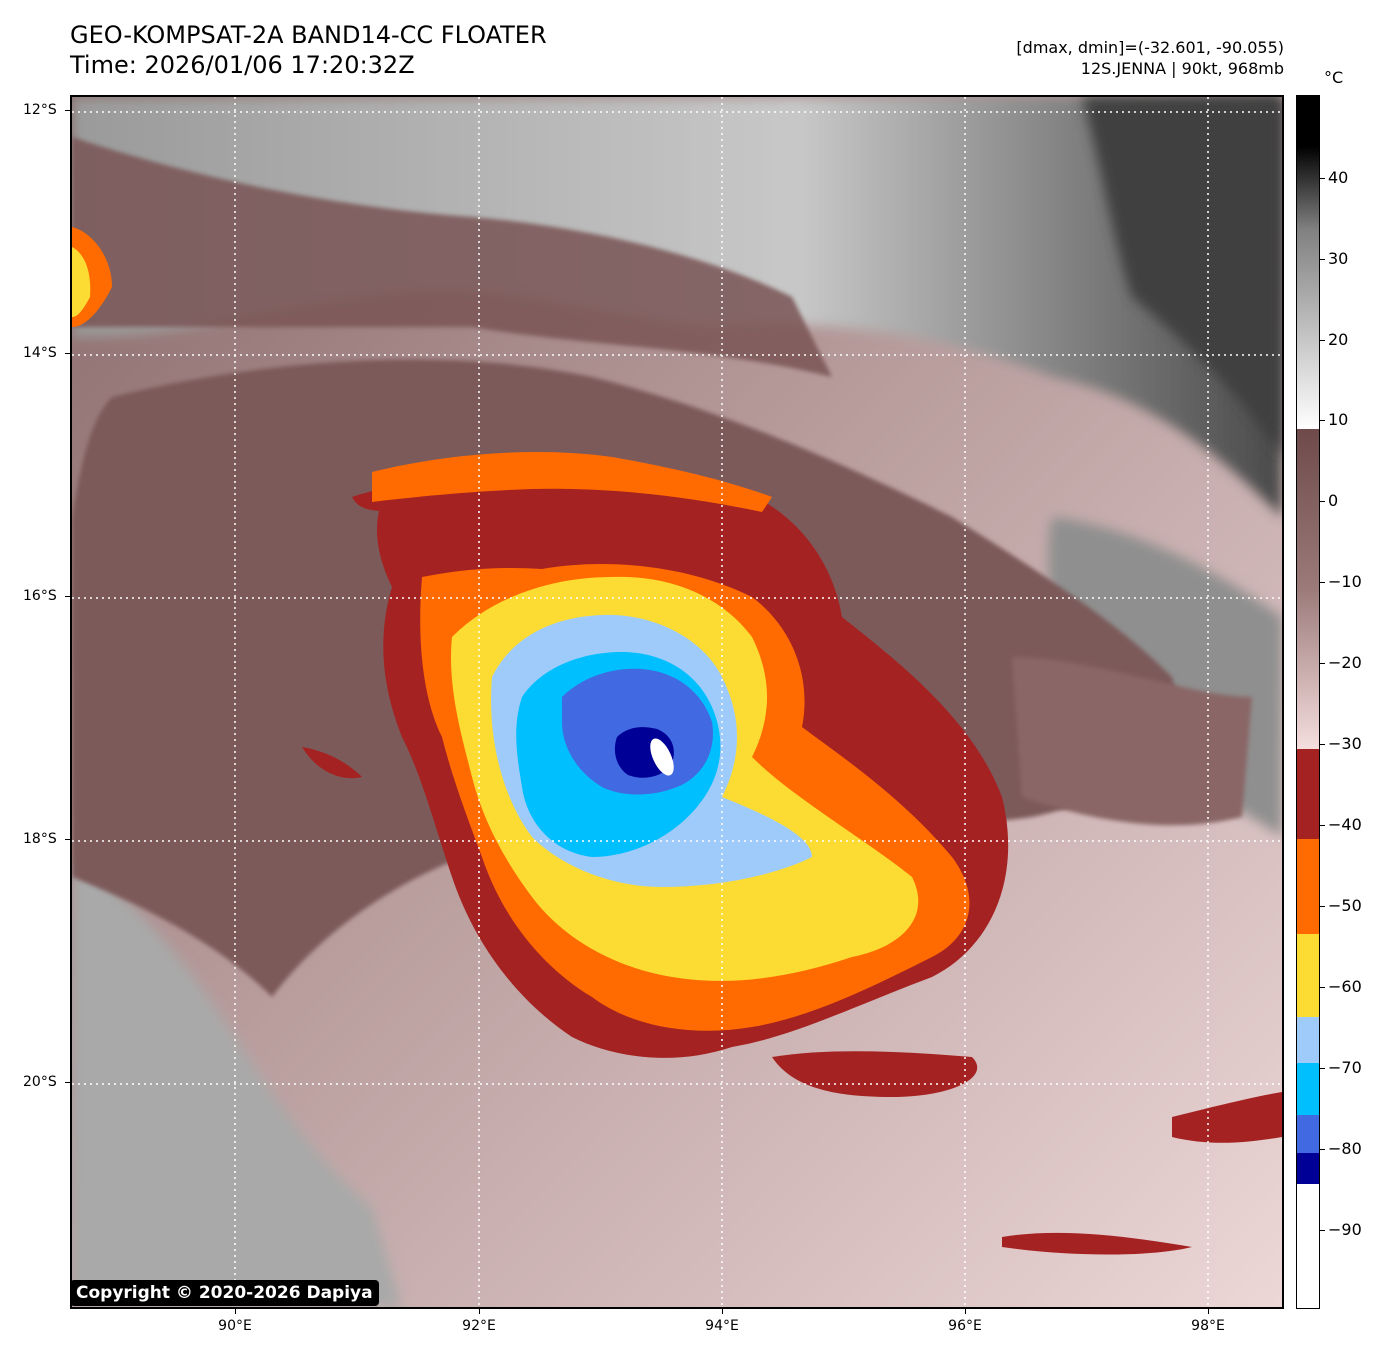 The height and width of the screenshot is (1359, 1388). I want to click on colorbar-label-minus10: −10, so click(1345, 581).